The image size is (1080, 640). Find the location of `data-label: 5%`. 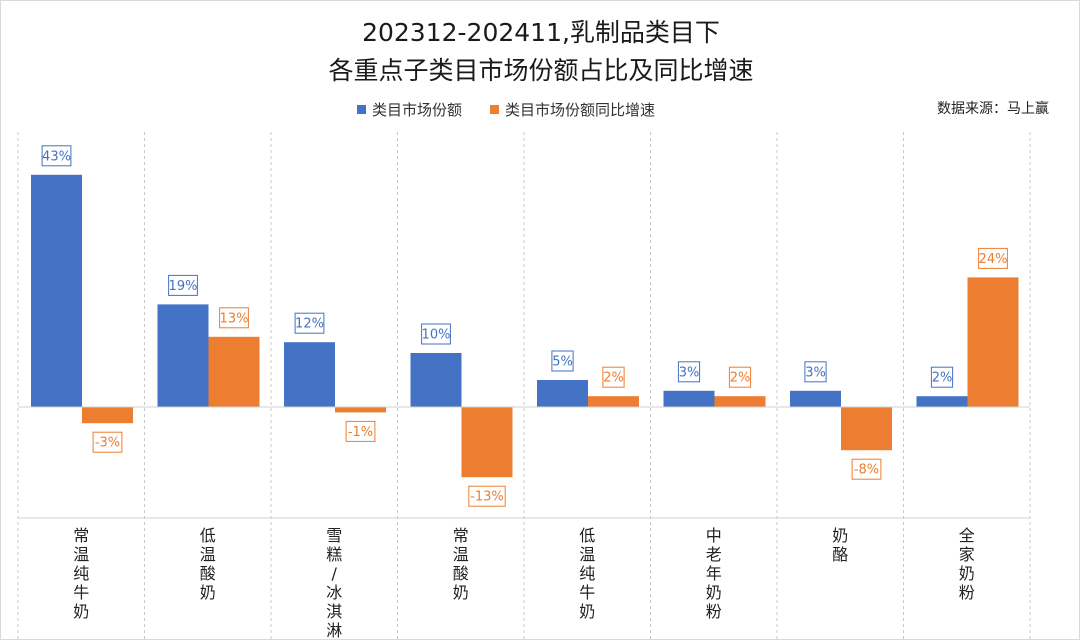

data-label: 5% is located at coordinates (562, 362).